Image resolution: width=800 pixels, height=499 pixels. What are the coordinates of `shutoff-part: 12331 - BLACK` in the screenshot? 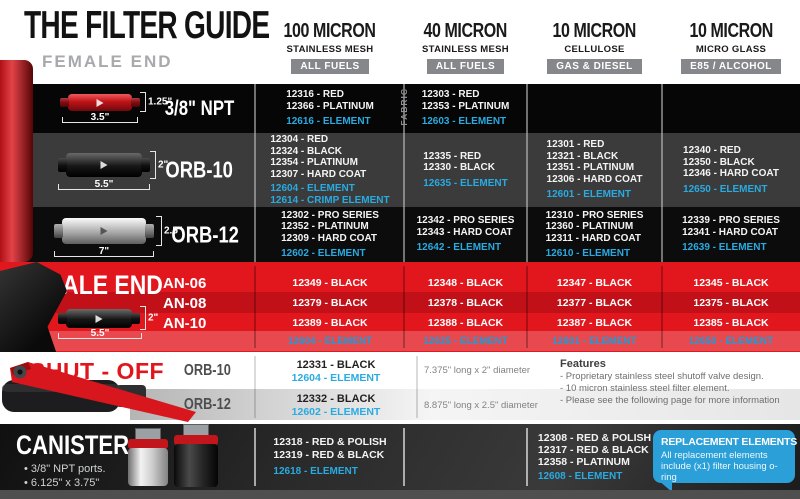 It's located at (336, 365).